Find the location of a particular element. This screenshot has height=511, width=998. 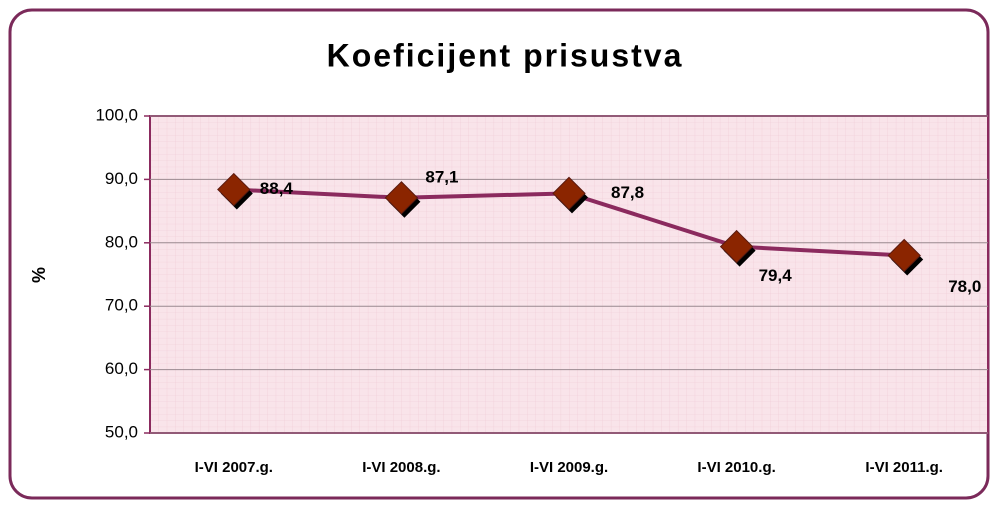

y-axis-label: % is located at coordinates (39, 275).